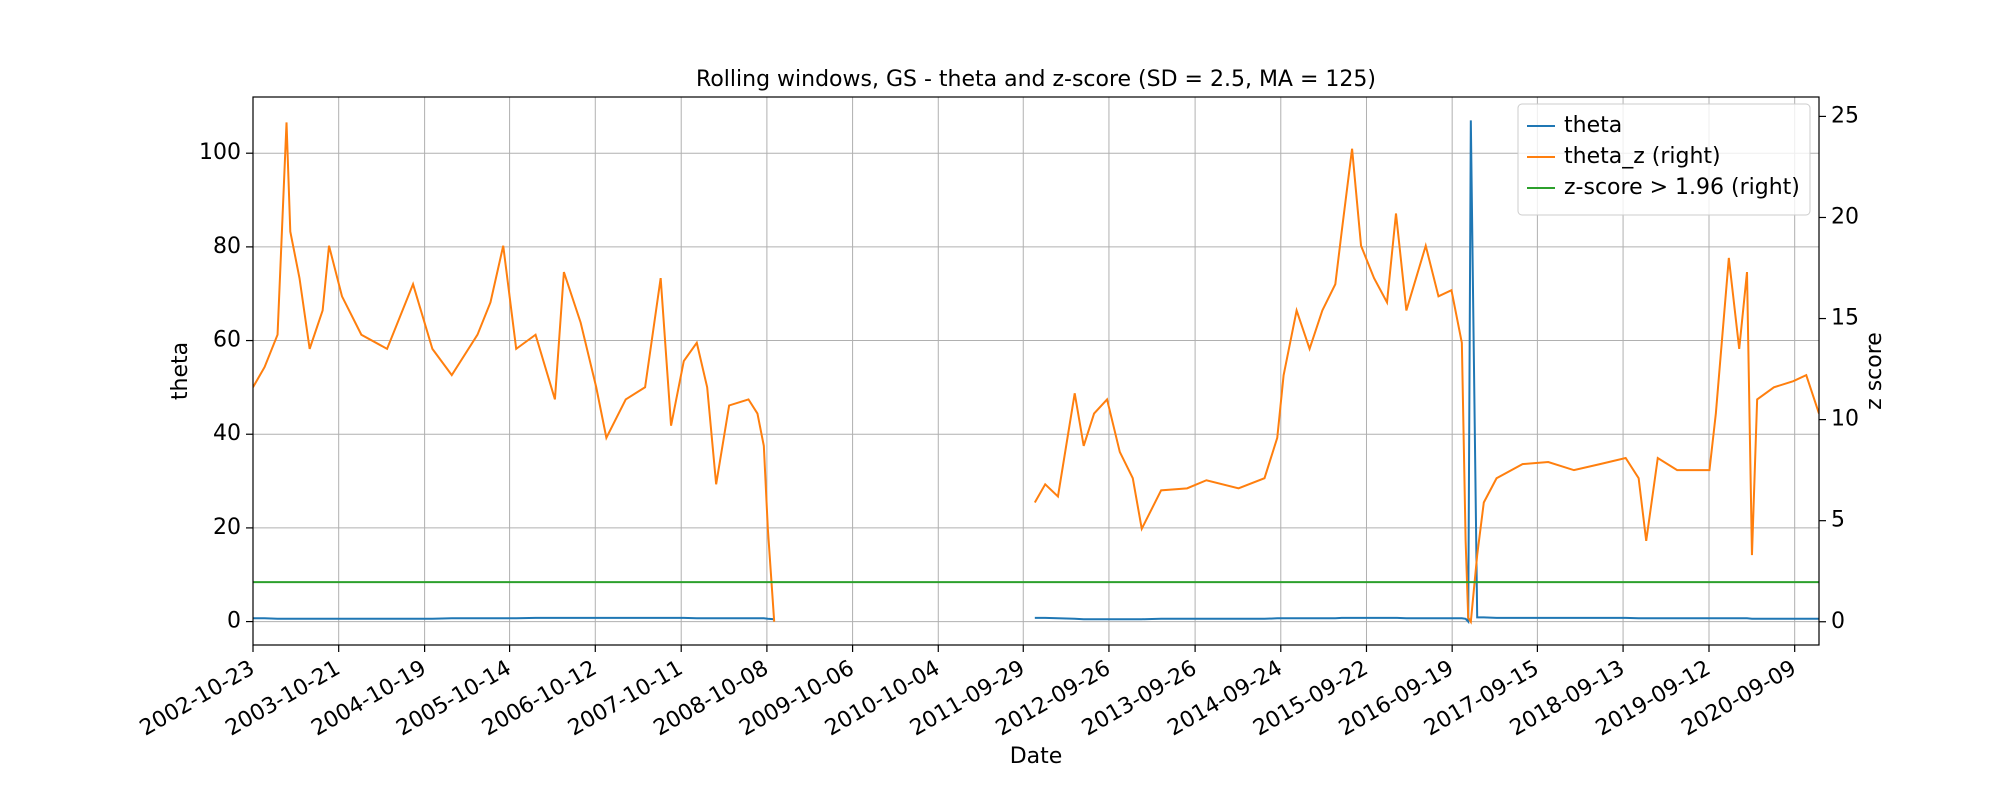  I want to click on legend-box, so click(1664, 159).